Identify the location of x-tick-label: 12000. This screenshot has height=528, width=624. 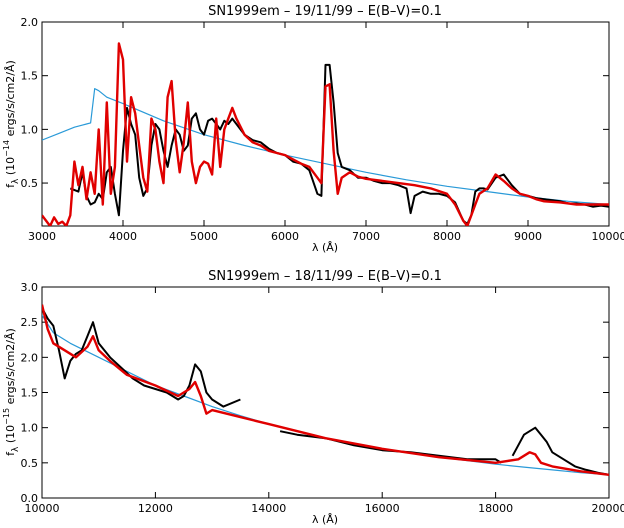
(155, 508).